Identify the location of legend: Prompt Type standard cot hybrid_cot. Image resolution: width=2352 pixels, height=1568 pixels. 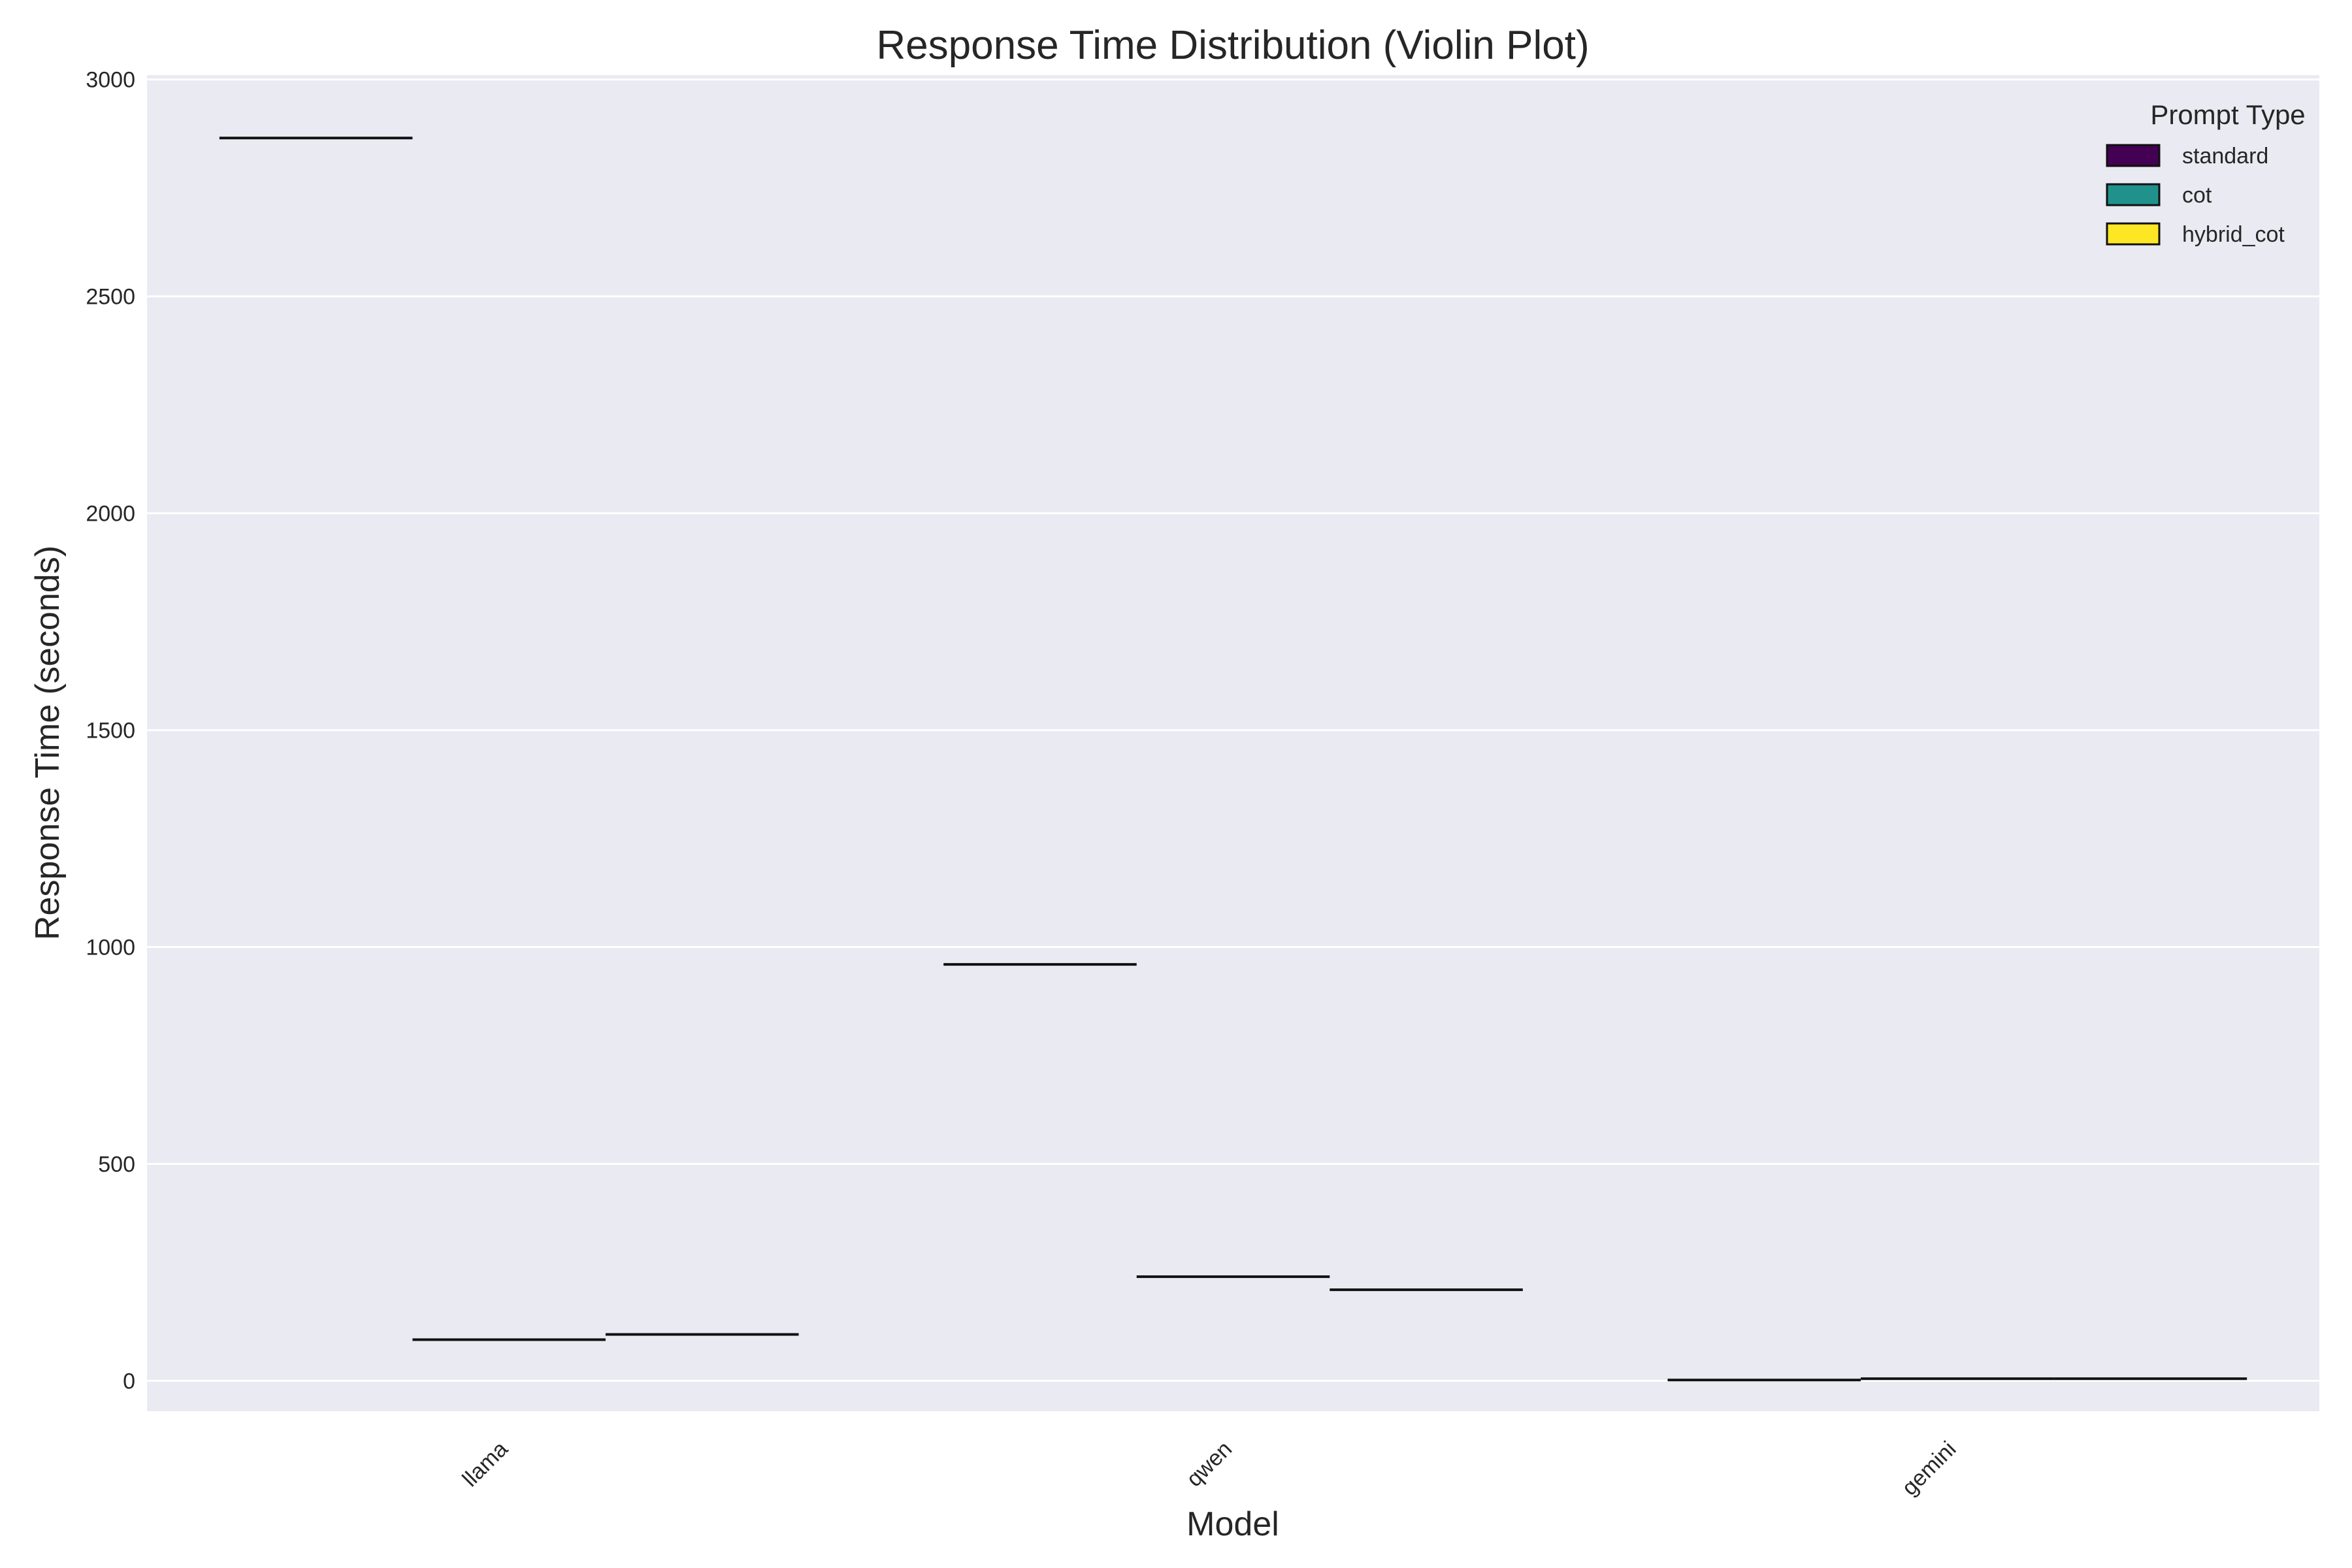
(2206, 173).